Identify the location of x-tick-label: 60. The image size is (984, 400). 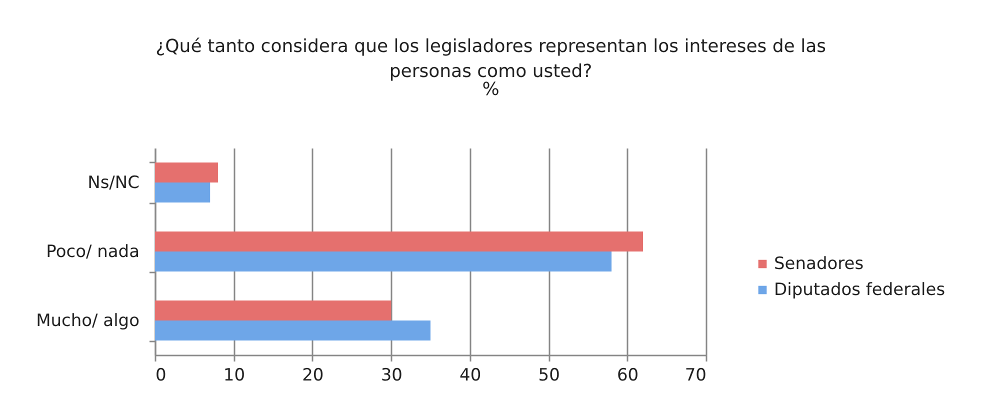
(627, 376).